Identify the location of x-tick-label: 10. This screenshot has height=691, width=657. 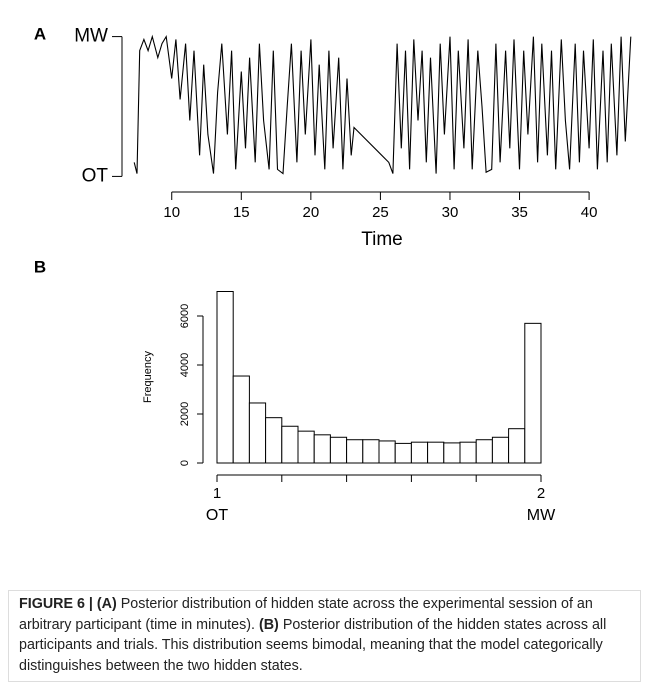
(171, 212).